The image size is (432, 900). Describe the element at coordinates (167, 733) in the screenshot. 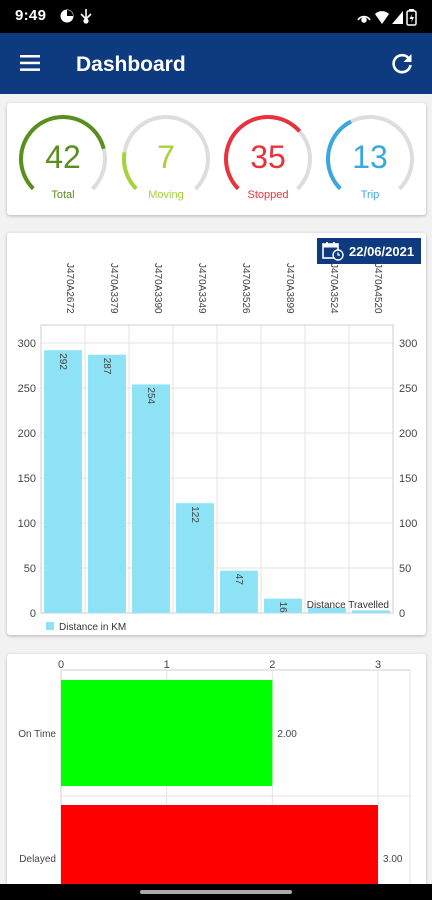

I see `bar-on-time` at that location.